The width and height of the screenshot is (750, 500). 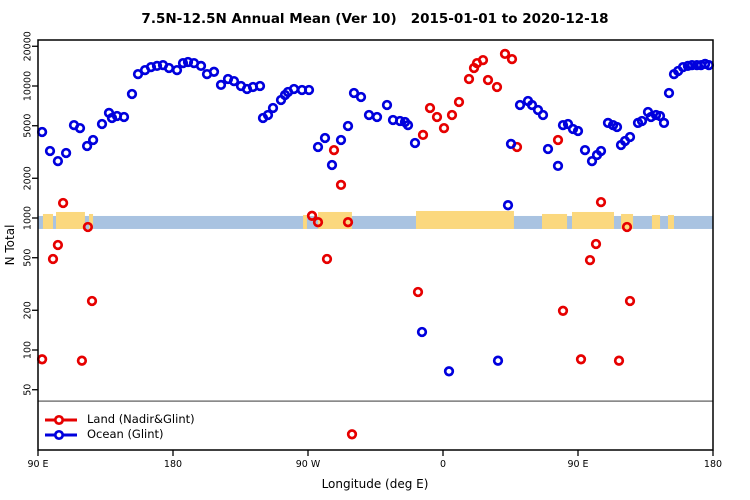 What do you see at coordinates (125, 434) in the screenshot?
I see `legend-label-ocean: Ocean (Glint)` at bounding box center [125, 434].